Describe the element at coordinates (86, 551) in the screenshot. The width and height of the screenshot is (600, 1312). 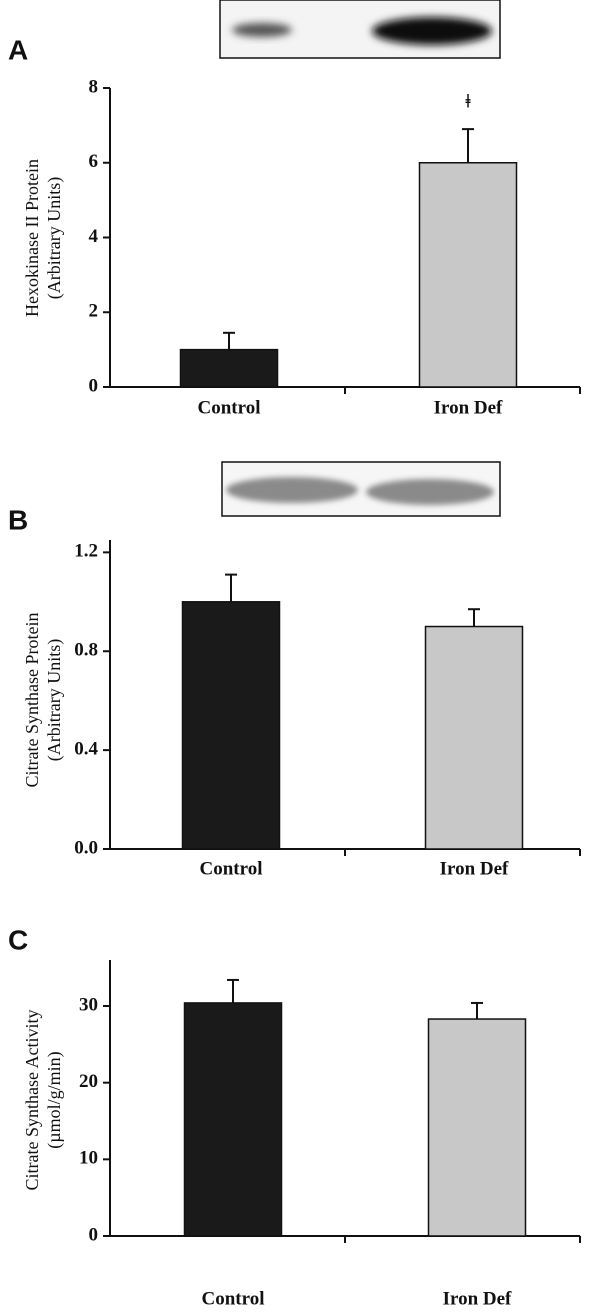
I see `y-tick-label: 1.2` at that location.